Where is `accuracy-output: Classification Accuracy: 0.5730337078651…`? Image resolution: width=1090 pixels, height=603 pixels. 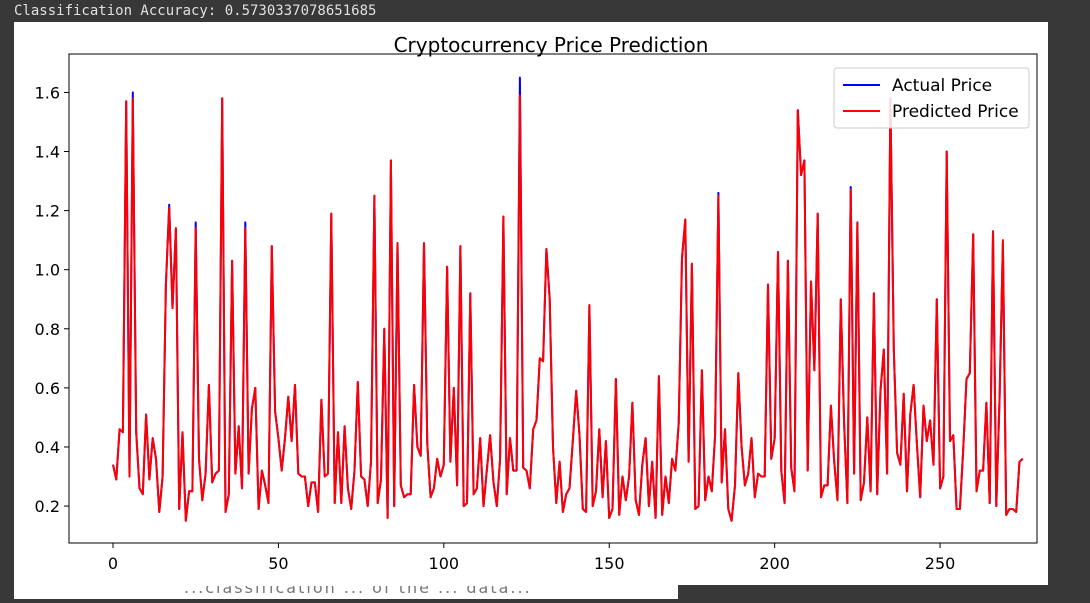 accuracy-output: Classification Accuracy: 0.5730337078651… is located at coordinates (195, 11).